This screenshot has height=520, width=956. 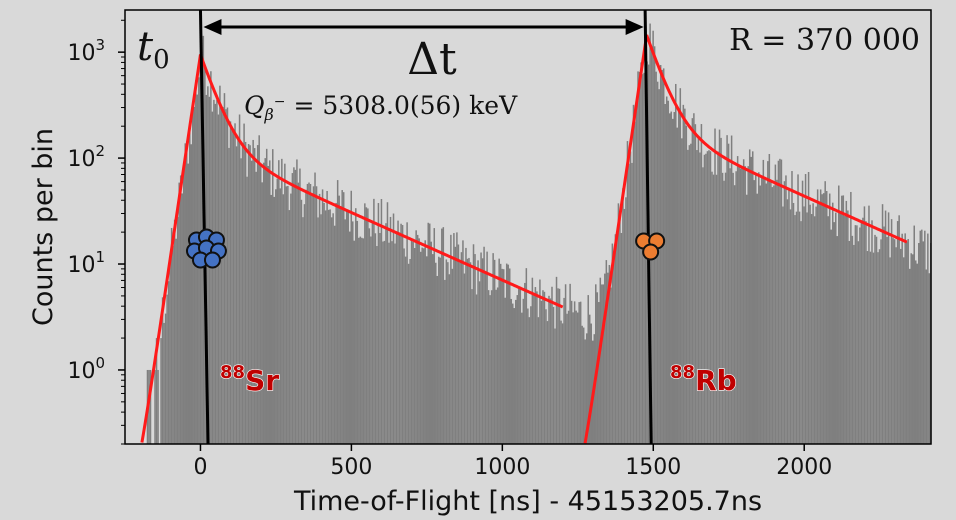 What do you see at coordinates (86, 263) in the screenshot?
I see `y-tick-label: 101` at bounding box center [86, 263].